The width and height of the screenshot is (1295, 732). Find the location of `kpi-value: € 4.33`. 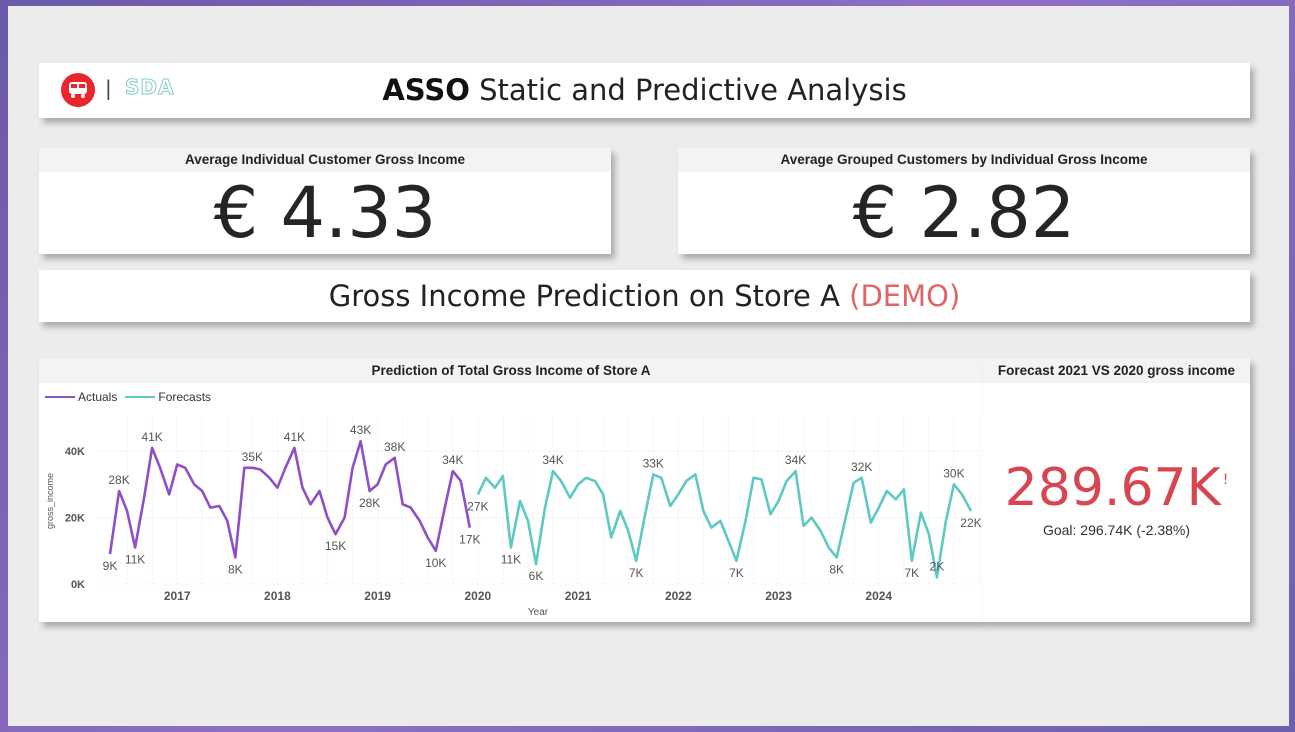

kpi-value: € 4.33 is located at coordinates (325, 213).